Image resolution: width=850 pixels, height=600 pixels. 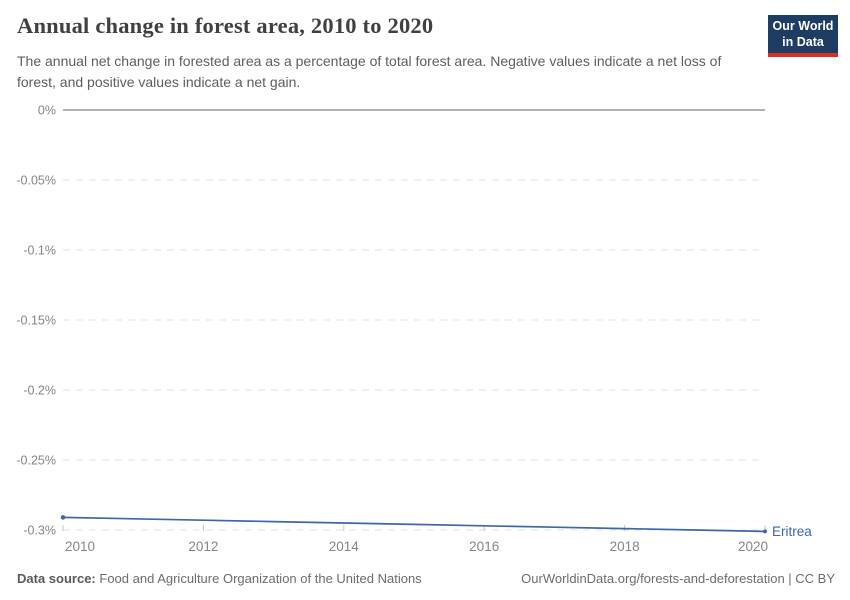 I want to click on y-tick-label: -0.25%, so click(x=36, y=461).